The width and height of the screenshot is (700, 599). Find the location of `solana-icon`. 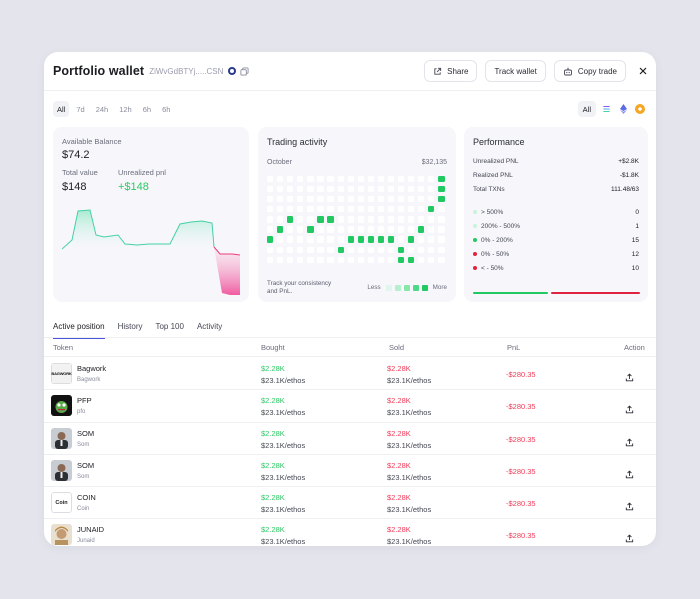

solana-icon is located at coordinates (606, 109).